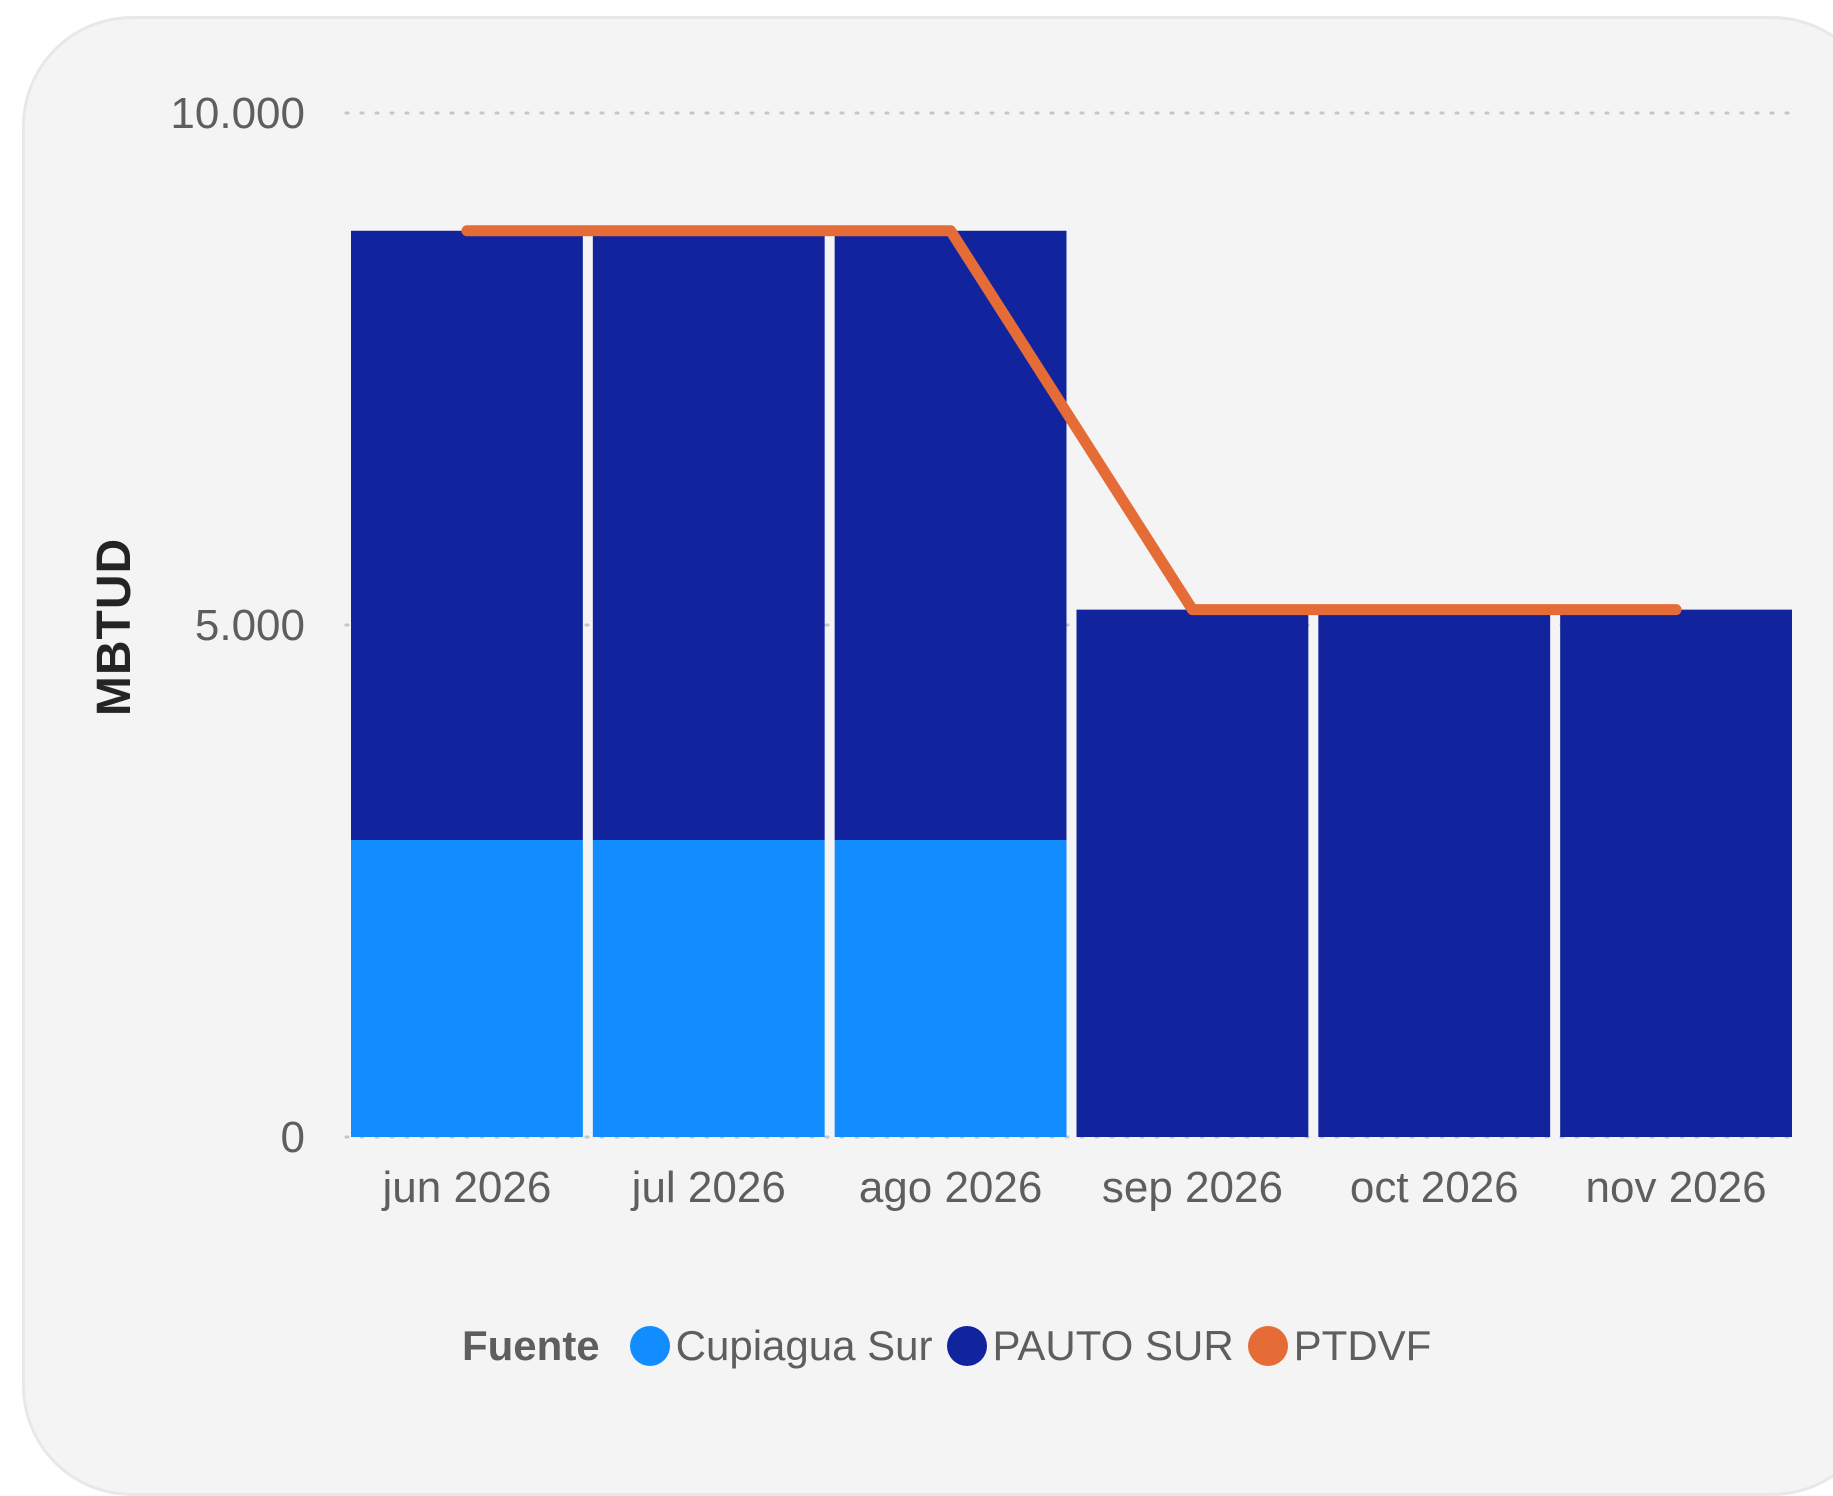 The image size is (1833, 1496). I want to click on x-tick-label: nov 2026, so click(1676, 1187).